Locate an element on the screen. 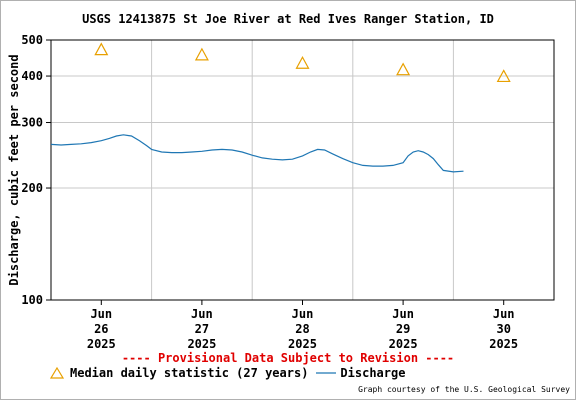  y-tick-label: 400 is located at coordinates (32, 76).